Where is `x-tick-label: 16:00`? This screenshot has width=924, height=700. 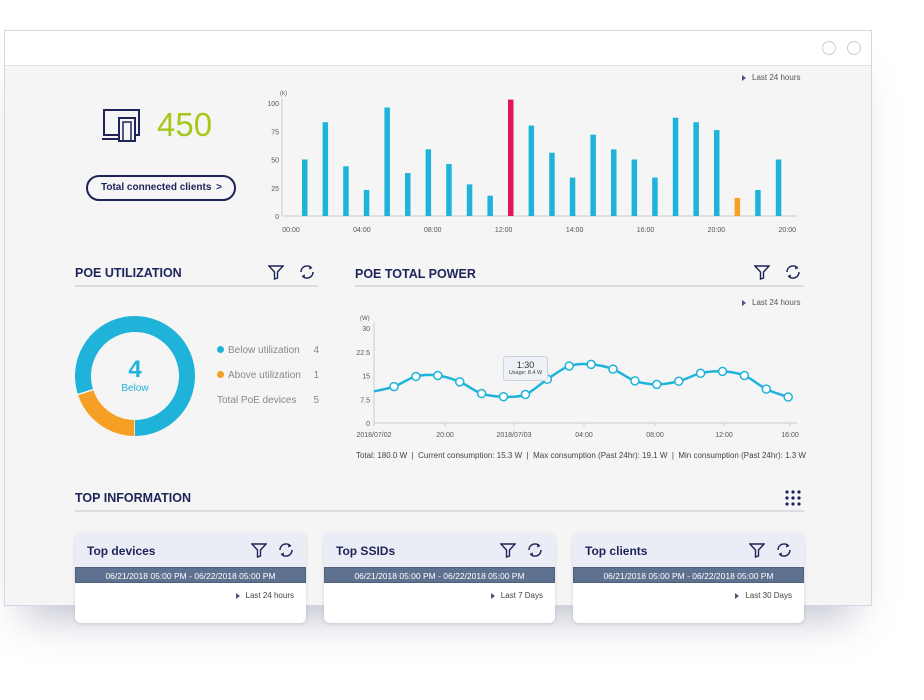 x-tick-label: 16:00 is located at coordinates (790, 435).